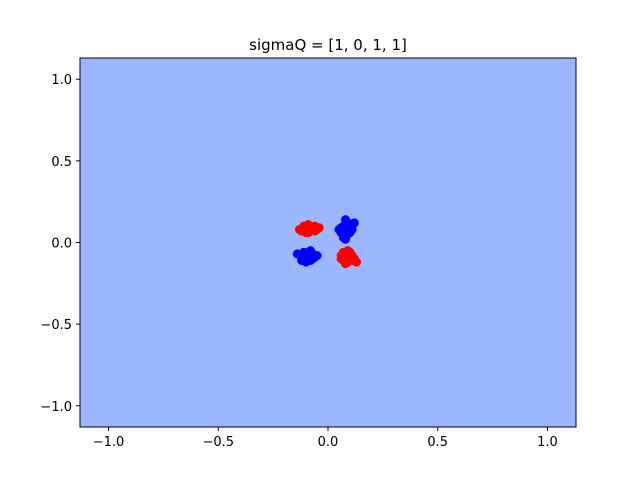  I want to click on chart-title: sigmaQ = [1, 0, 1, 1], so click(328, 45).